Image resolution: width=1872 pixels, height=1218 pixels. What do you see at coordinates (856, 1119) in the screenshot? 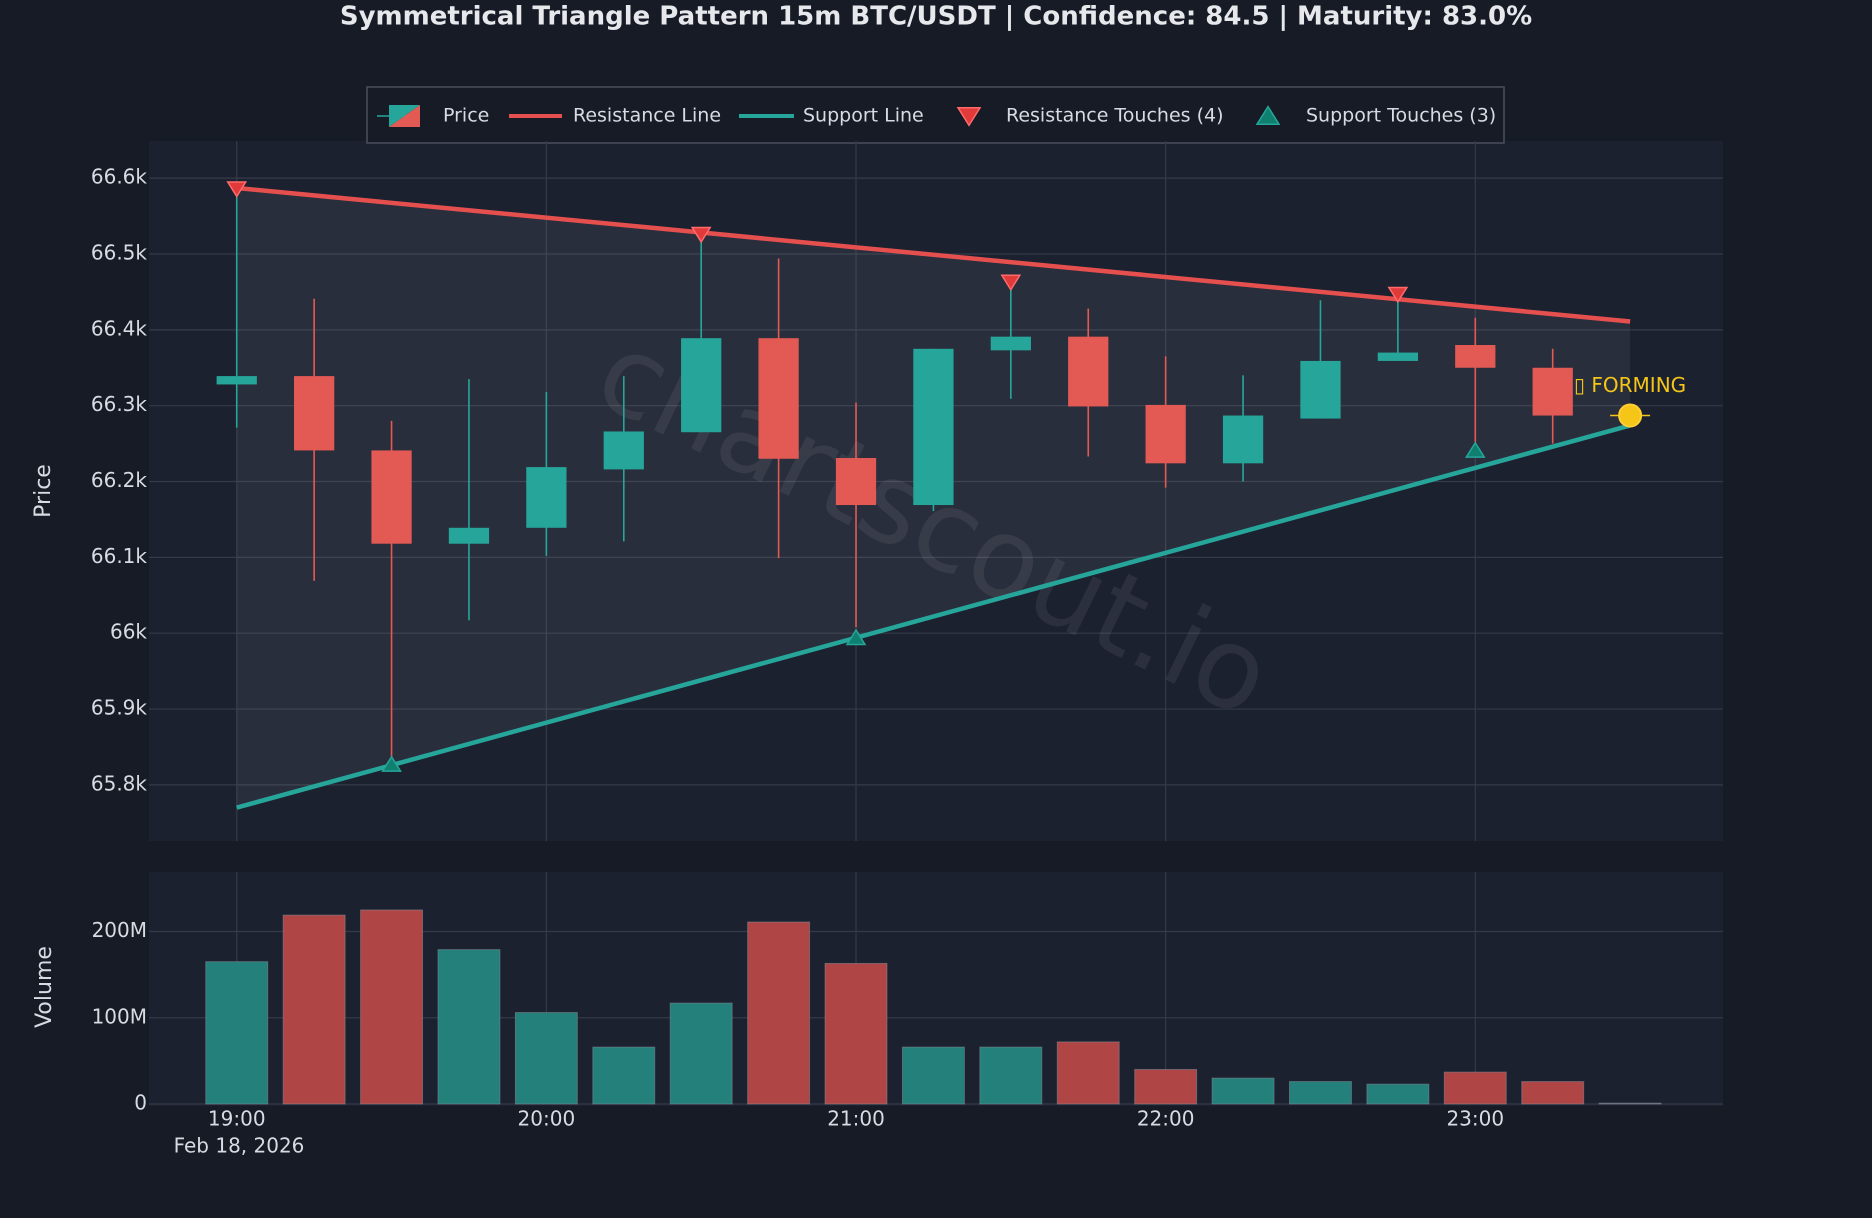
I see `x-tick-label: 21:00` at bounding box center [856, 1119].